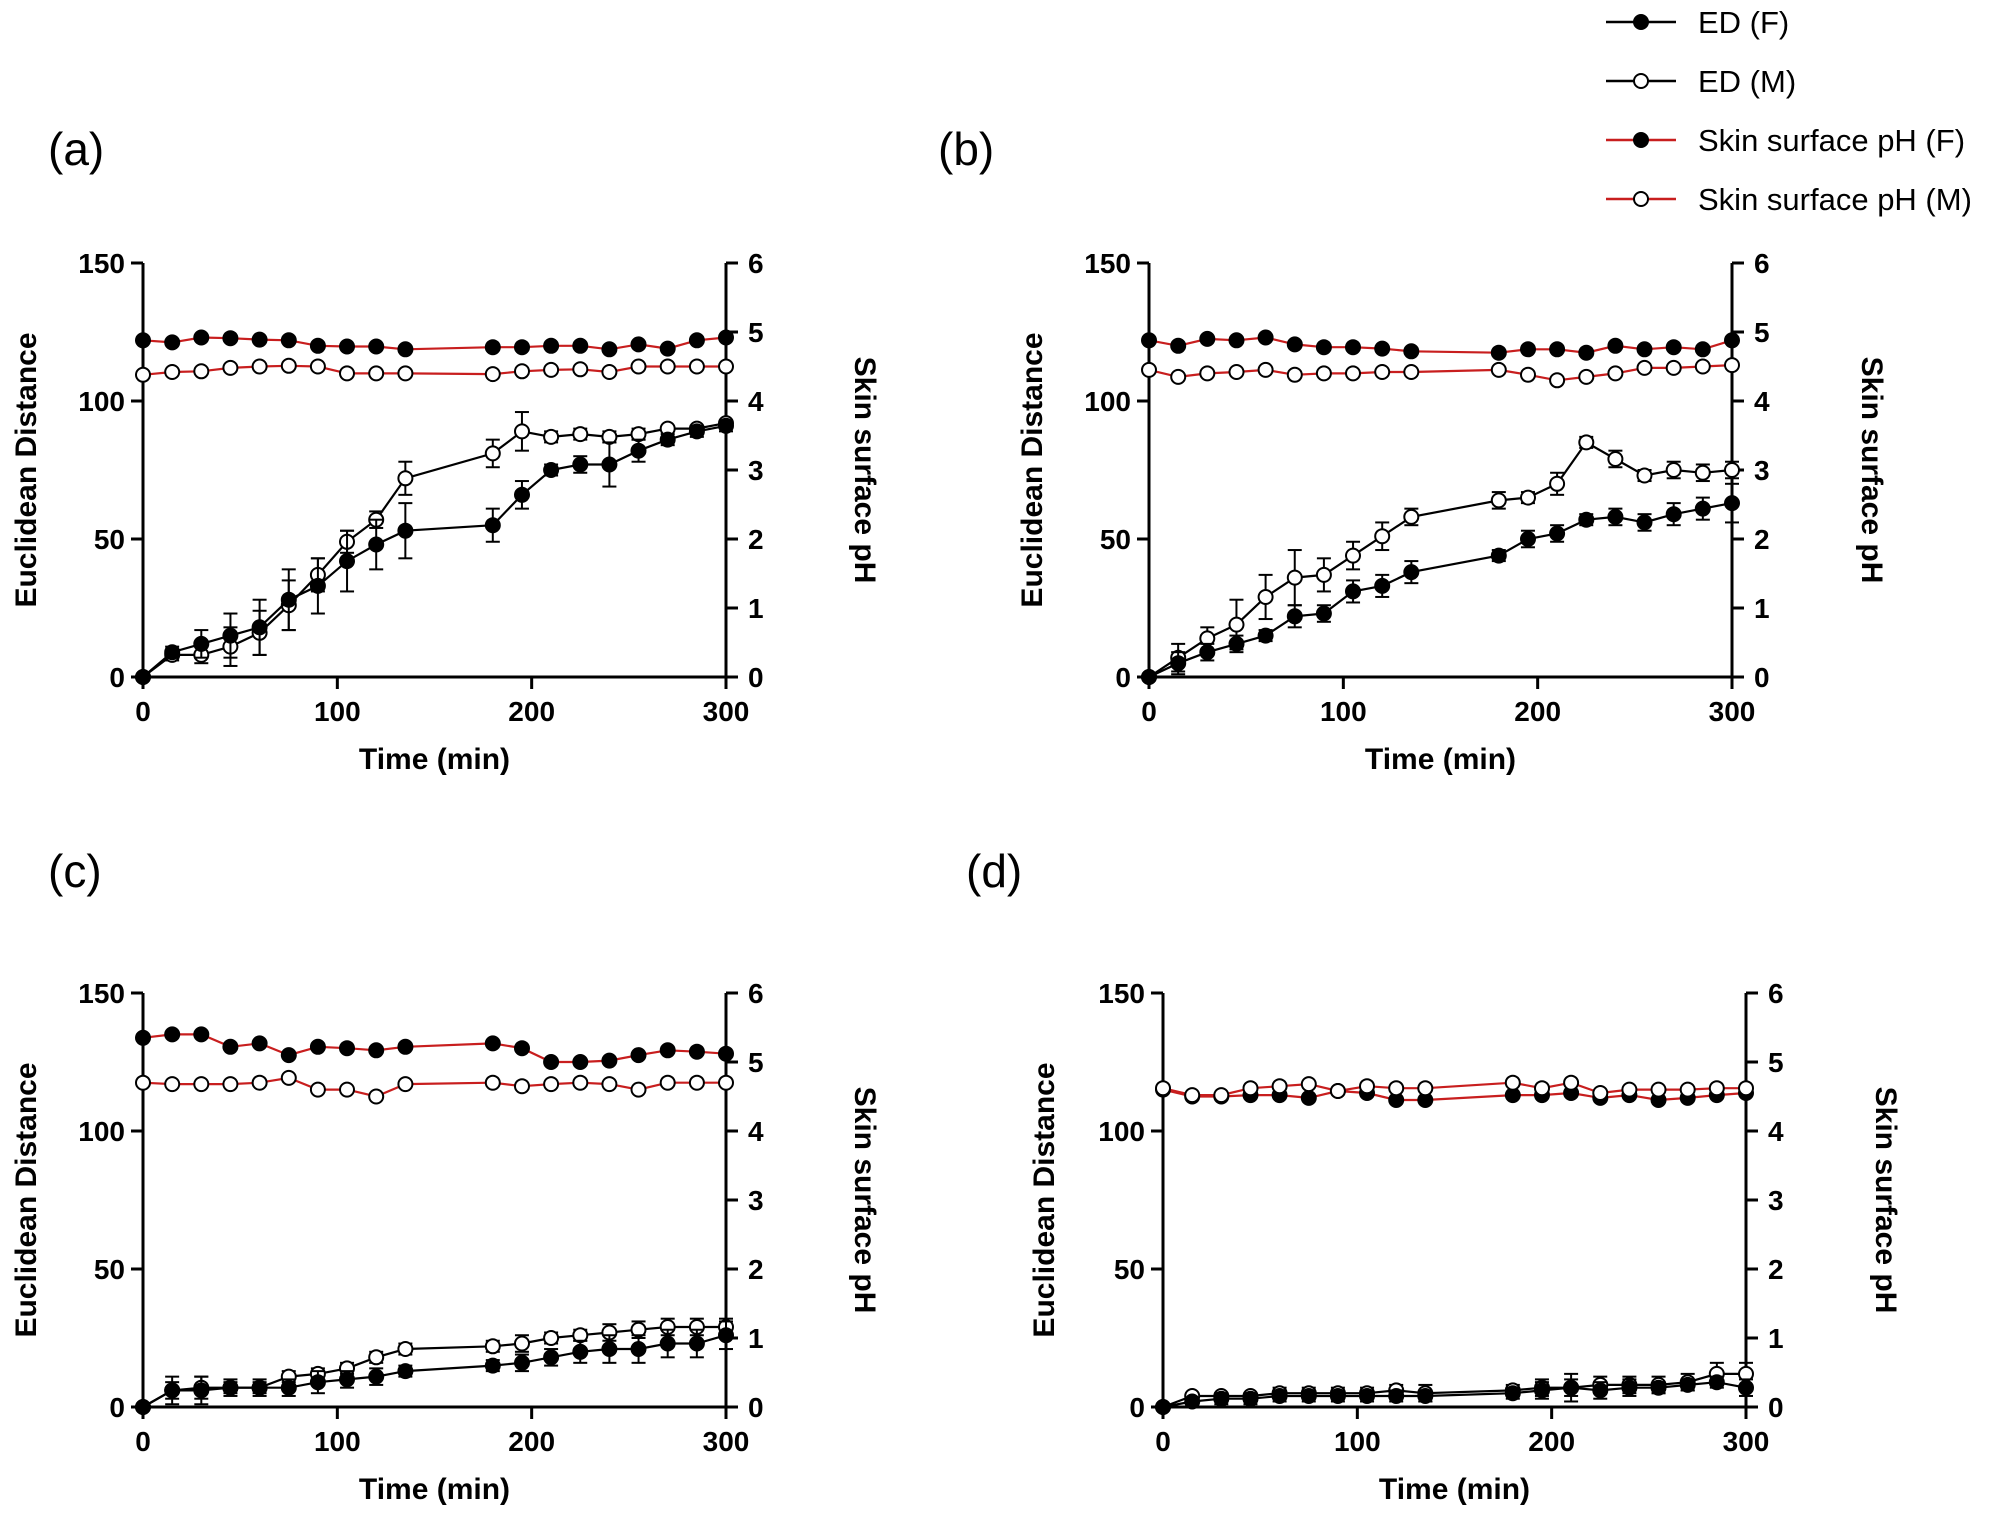 The image size is (2000, 1517). I want to click on y2-tick-label: 3, so click(1776, 1200).